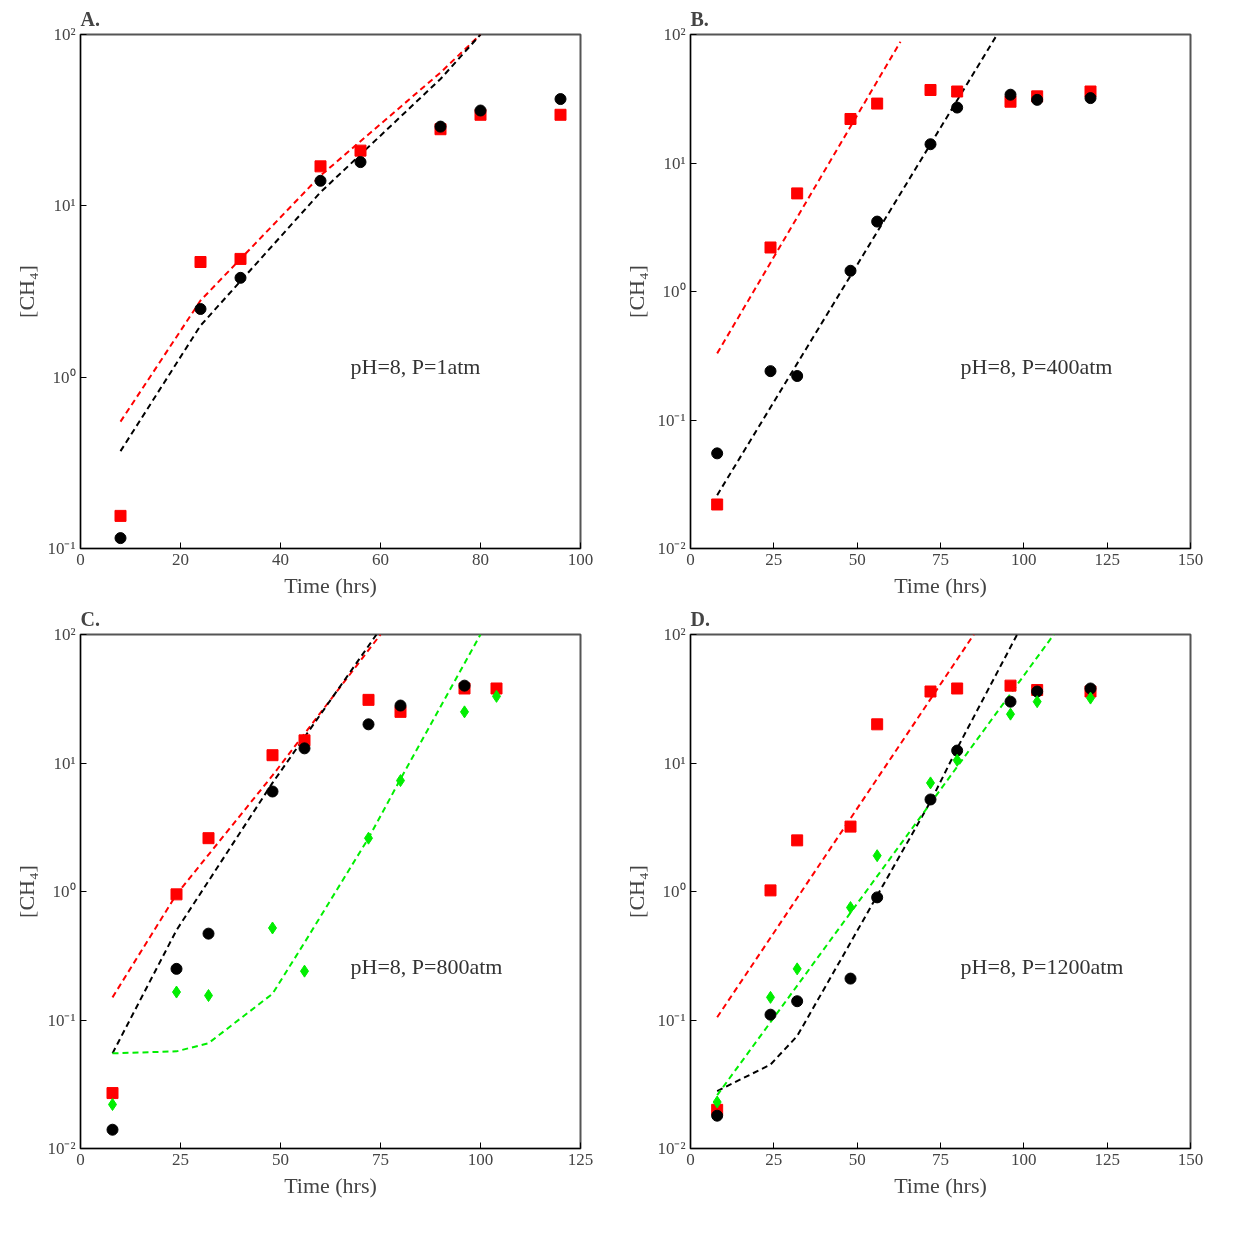 The width and height of the screenshot is (1248, 1241). Describe the element at coordinates (415, 366) in the screenshot. I see `annotation: pH=8, P=1atm` at that location.